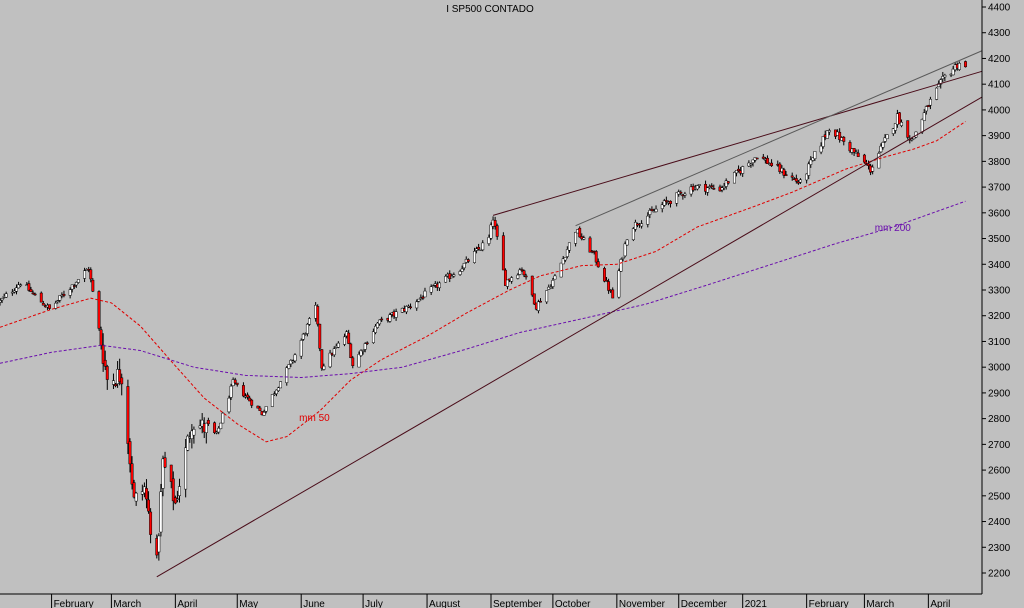 This screenshot has height=608, width=1024. What do you see at coordinates (999, 8) in the screenshot?
I see `y-tick-label: 4400` at bounding box center [999, 8].